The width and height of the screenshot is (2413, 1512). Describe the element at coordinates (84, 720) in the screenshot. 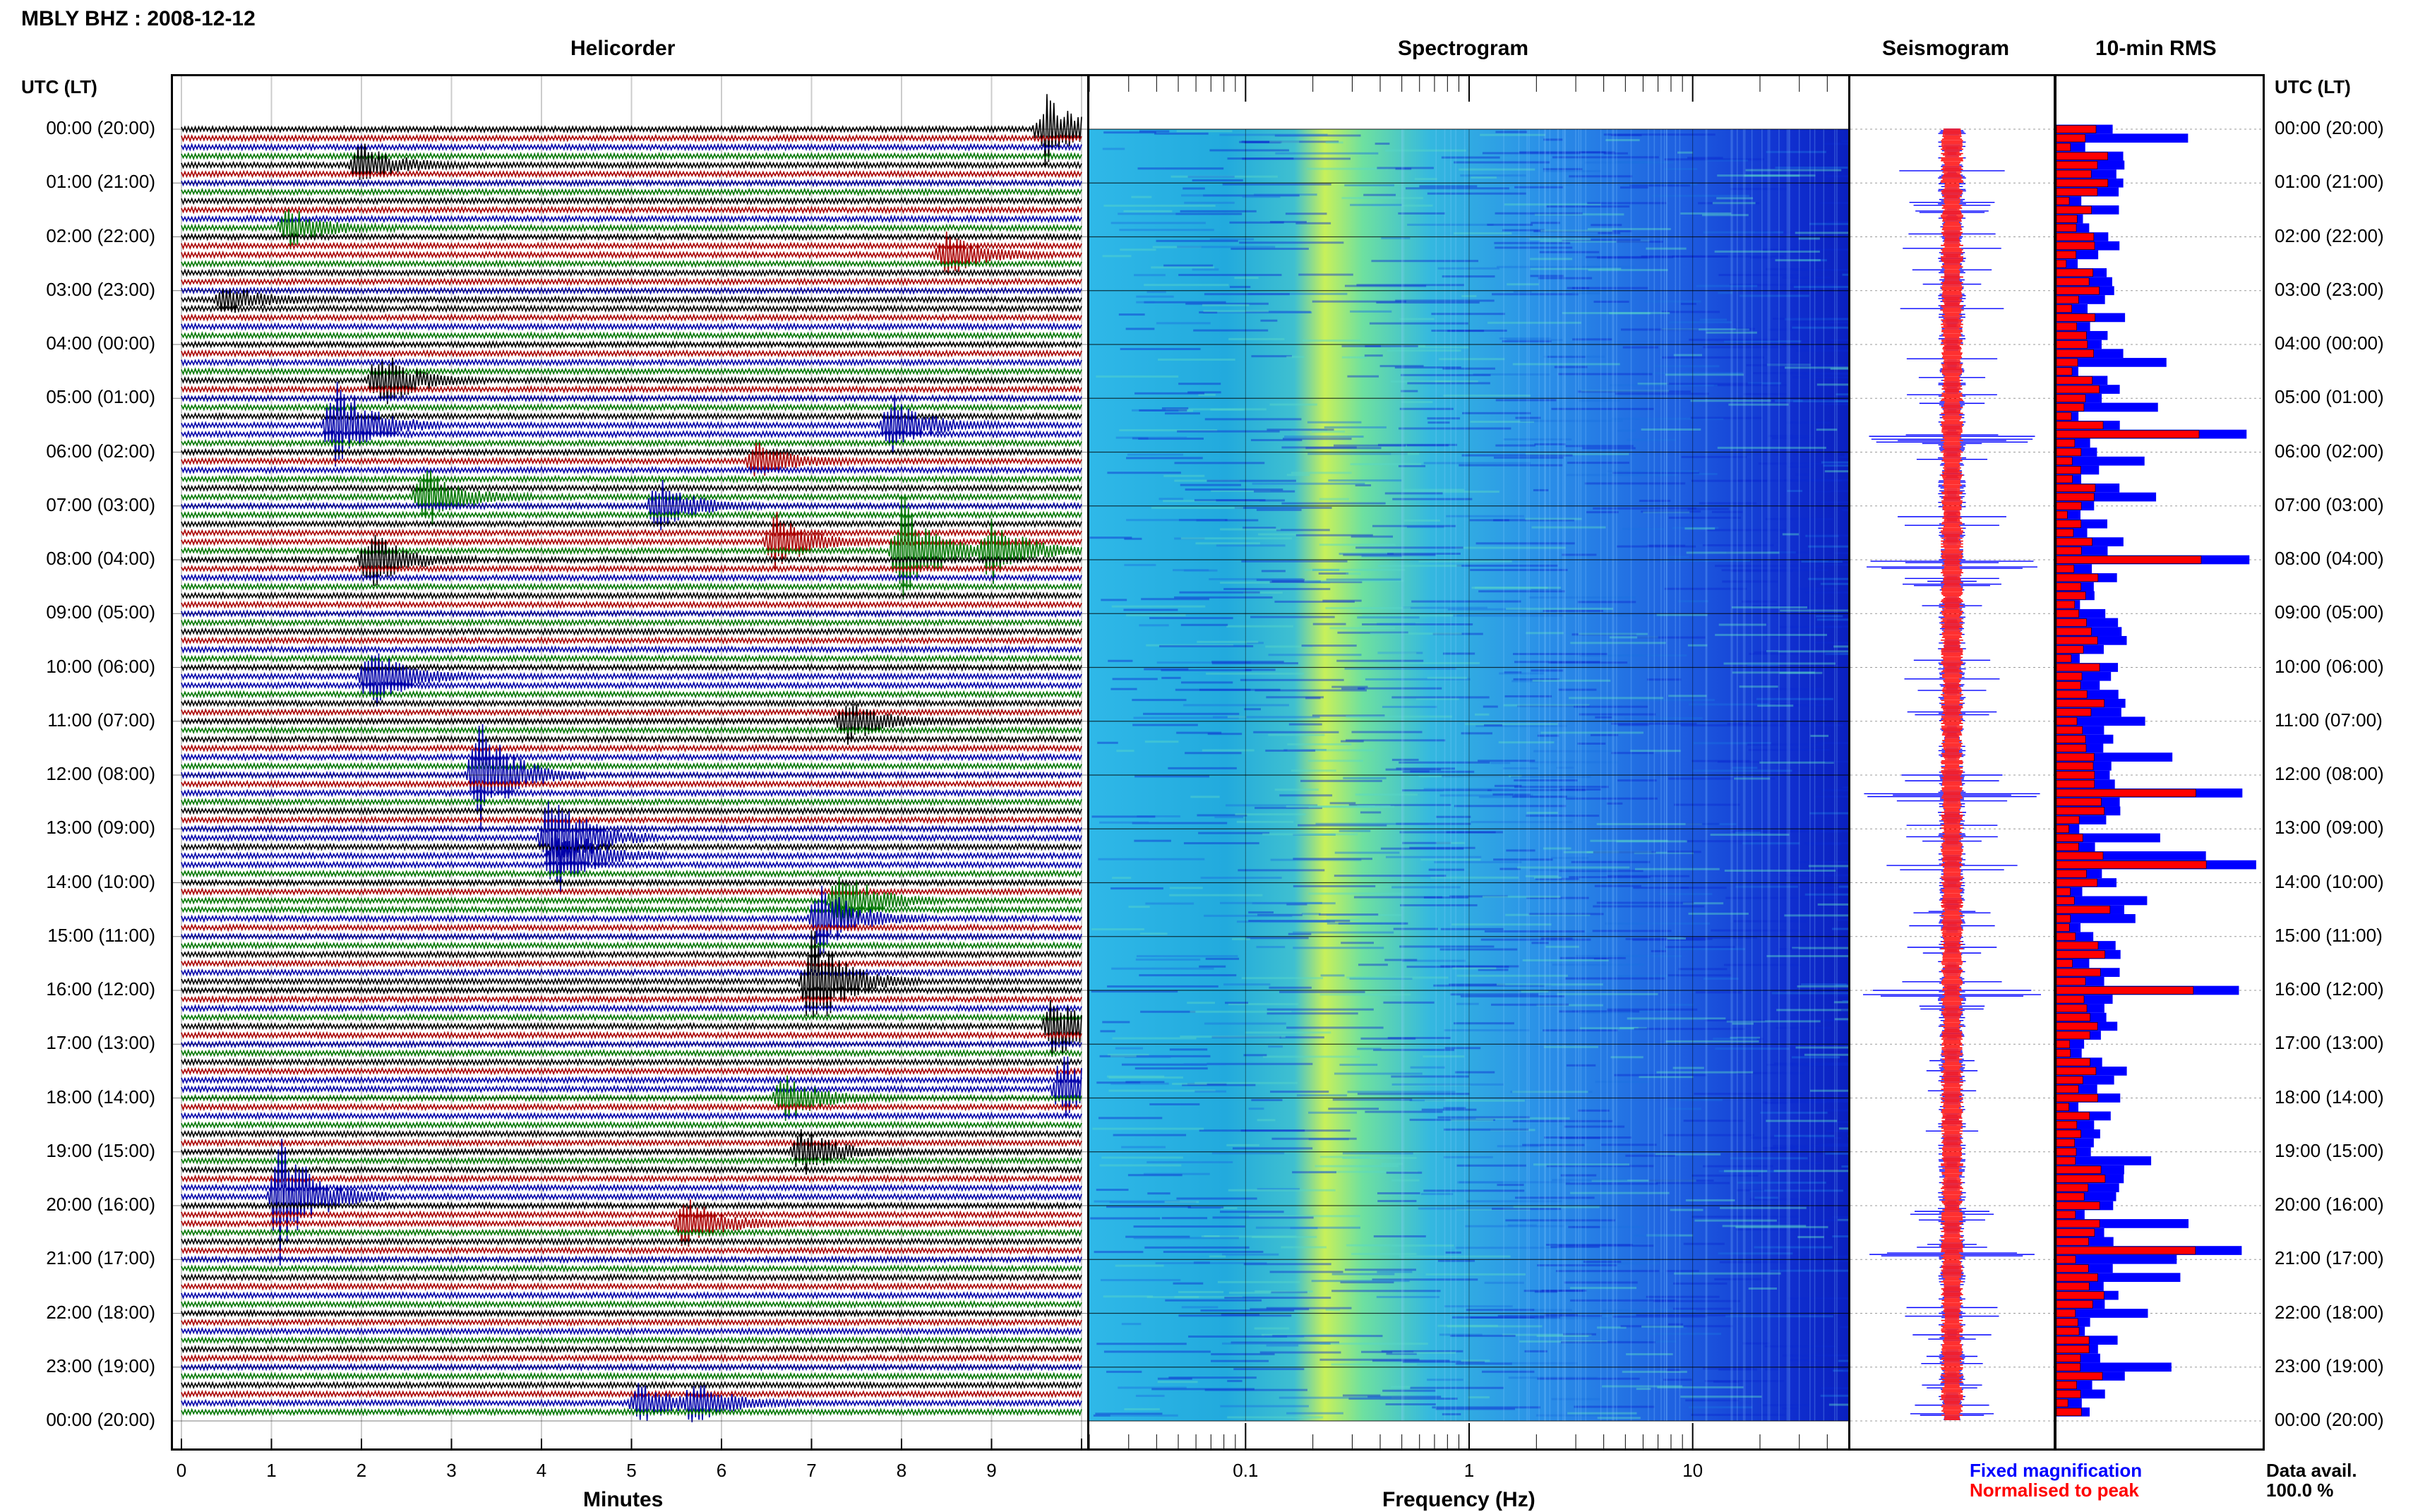

I see `time-label-left: 11:00 (07:00)` at that location.